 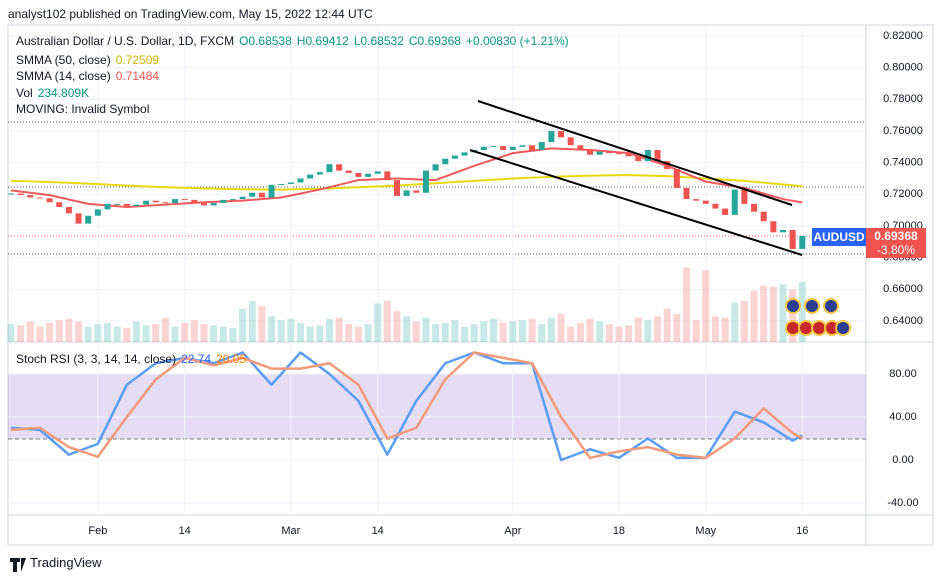 I want to click on y-tick-label: 0.76000, so click(x=903, y=131).